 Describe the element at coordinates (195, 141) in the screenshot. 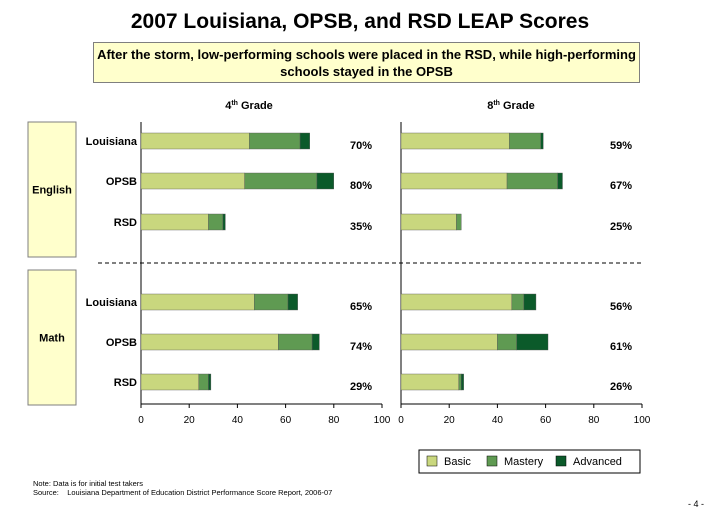

I see `bar-basic-english-louisiana-panel1` at that location.